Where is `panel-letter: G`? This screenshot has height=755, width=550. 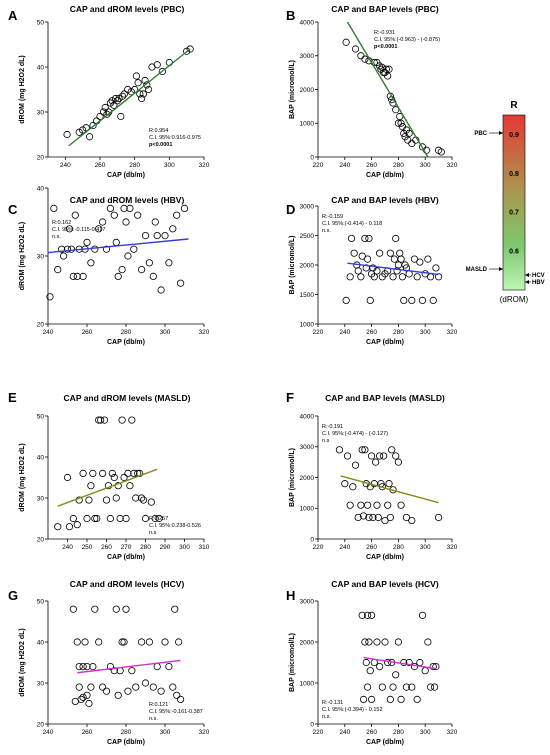 panel-letter: G is located at coordinates (13, 595).